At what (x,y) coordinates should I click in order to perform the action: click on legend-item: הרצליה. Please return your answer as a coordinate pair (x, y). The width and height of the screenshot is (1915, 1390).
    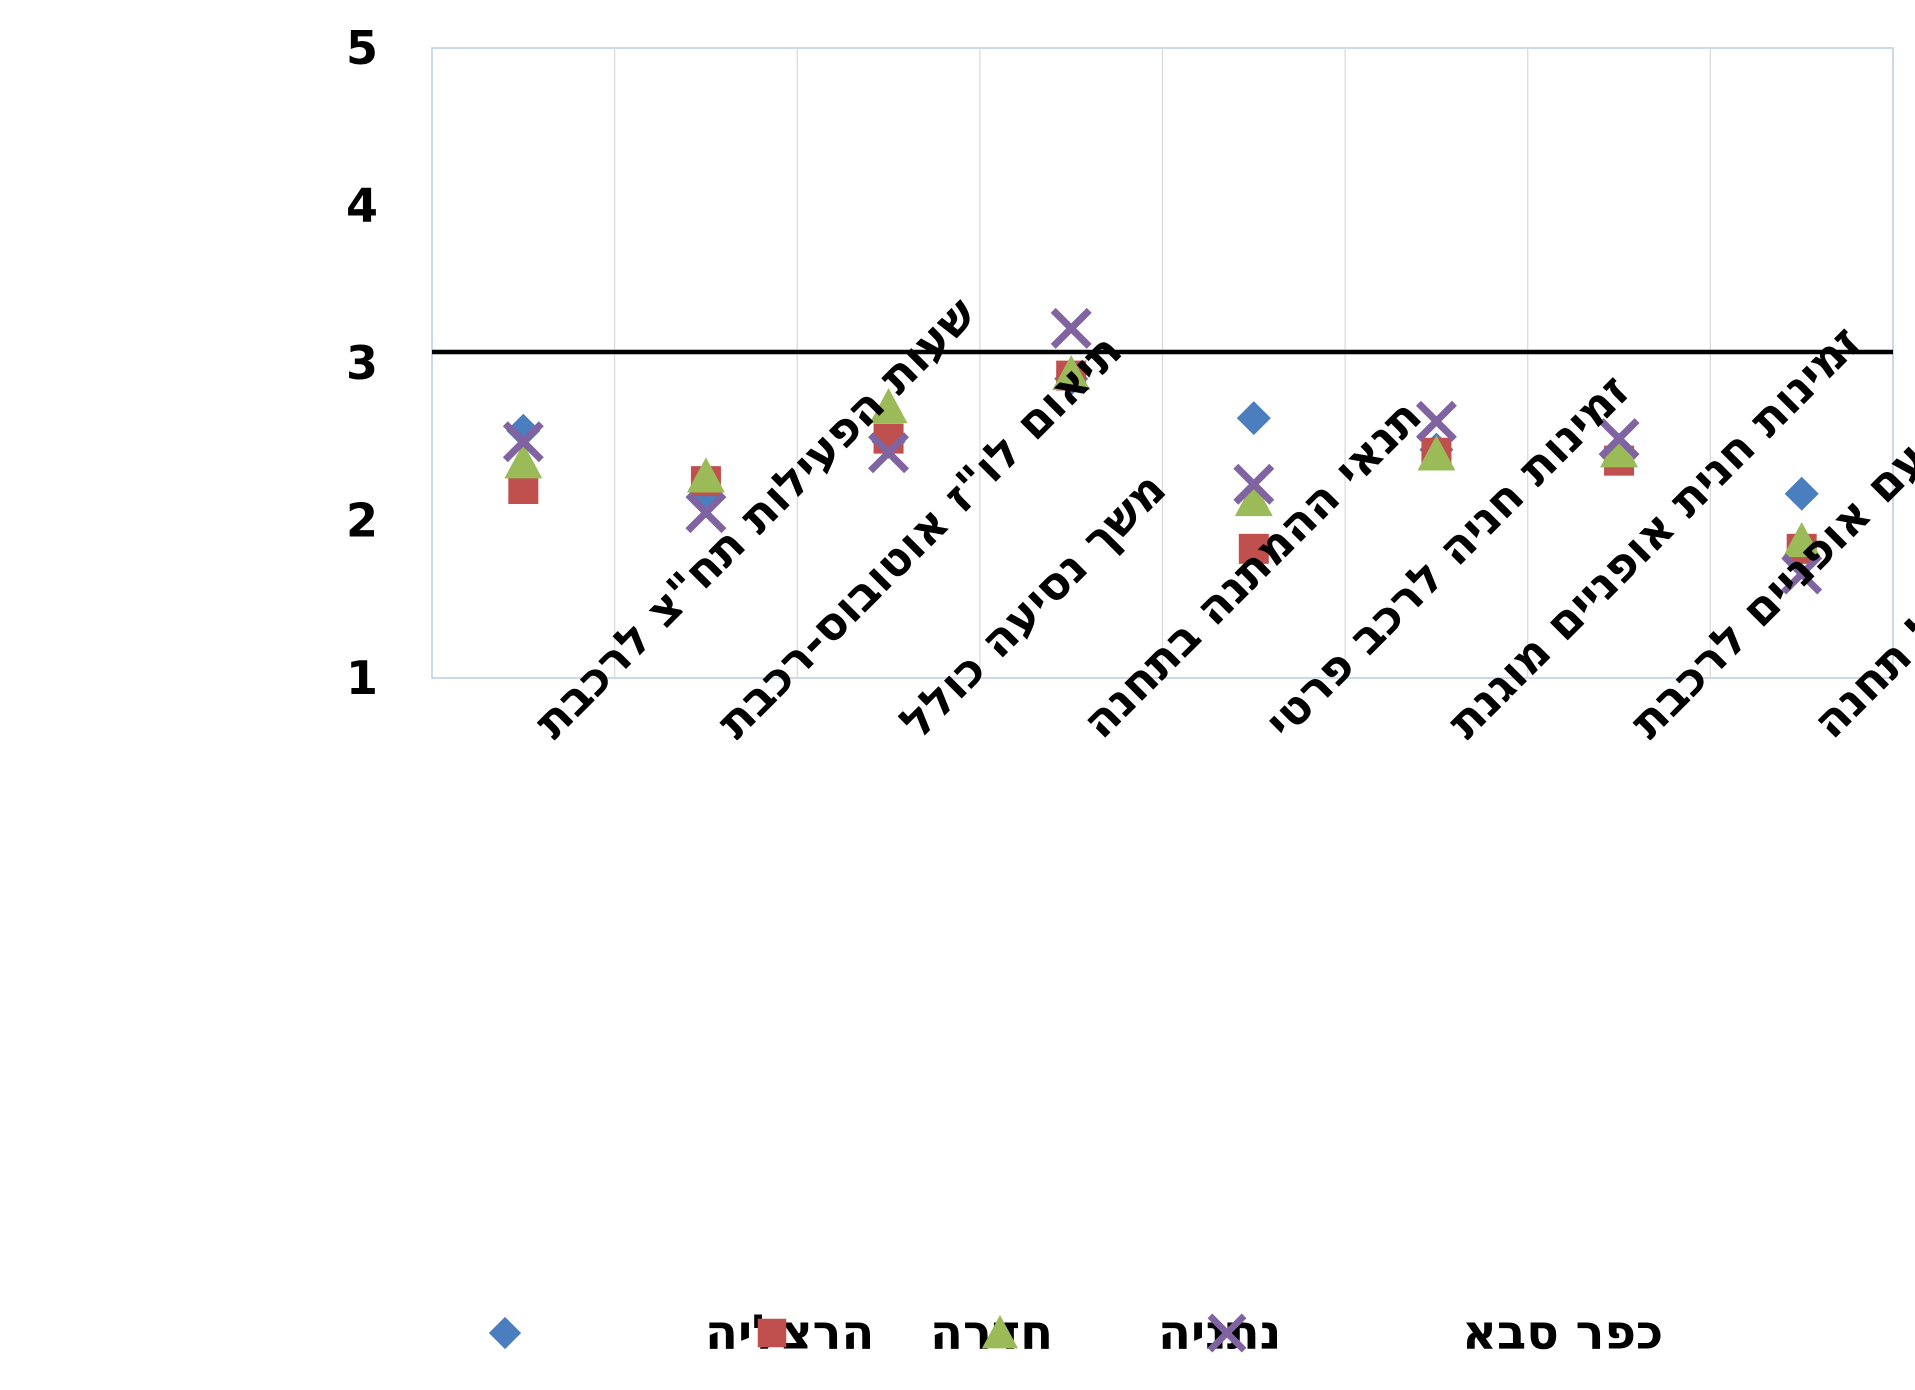
    Looking at the image, I should click on (681, 1333).